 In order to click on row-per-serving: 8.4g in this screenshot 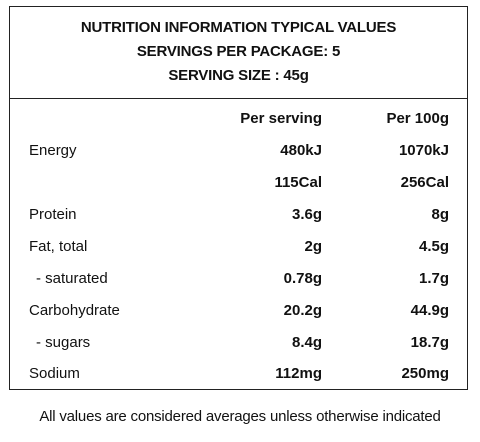, I will do `click(306, 342)`.